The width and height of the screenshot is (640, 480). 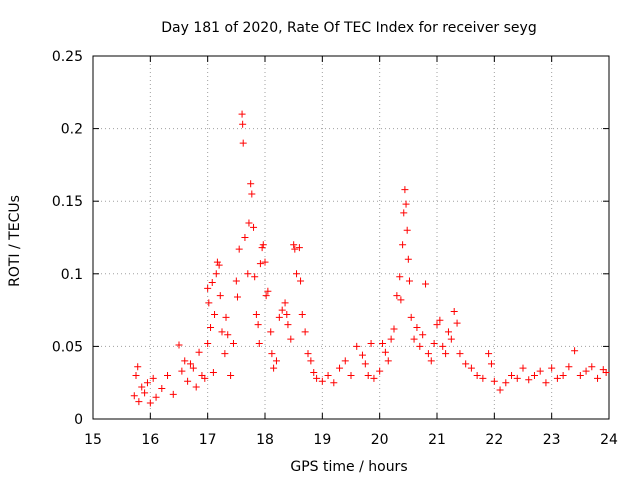 What do you see at coordinates (380, 440) in the screenshot?
I see `x-tick-label: 20` at bounding box center [380, 440].